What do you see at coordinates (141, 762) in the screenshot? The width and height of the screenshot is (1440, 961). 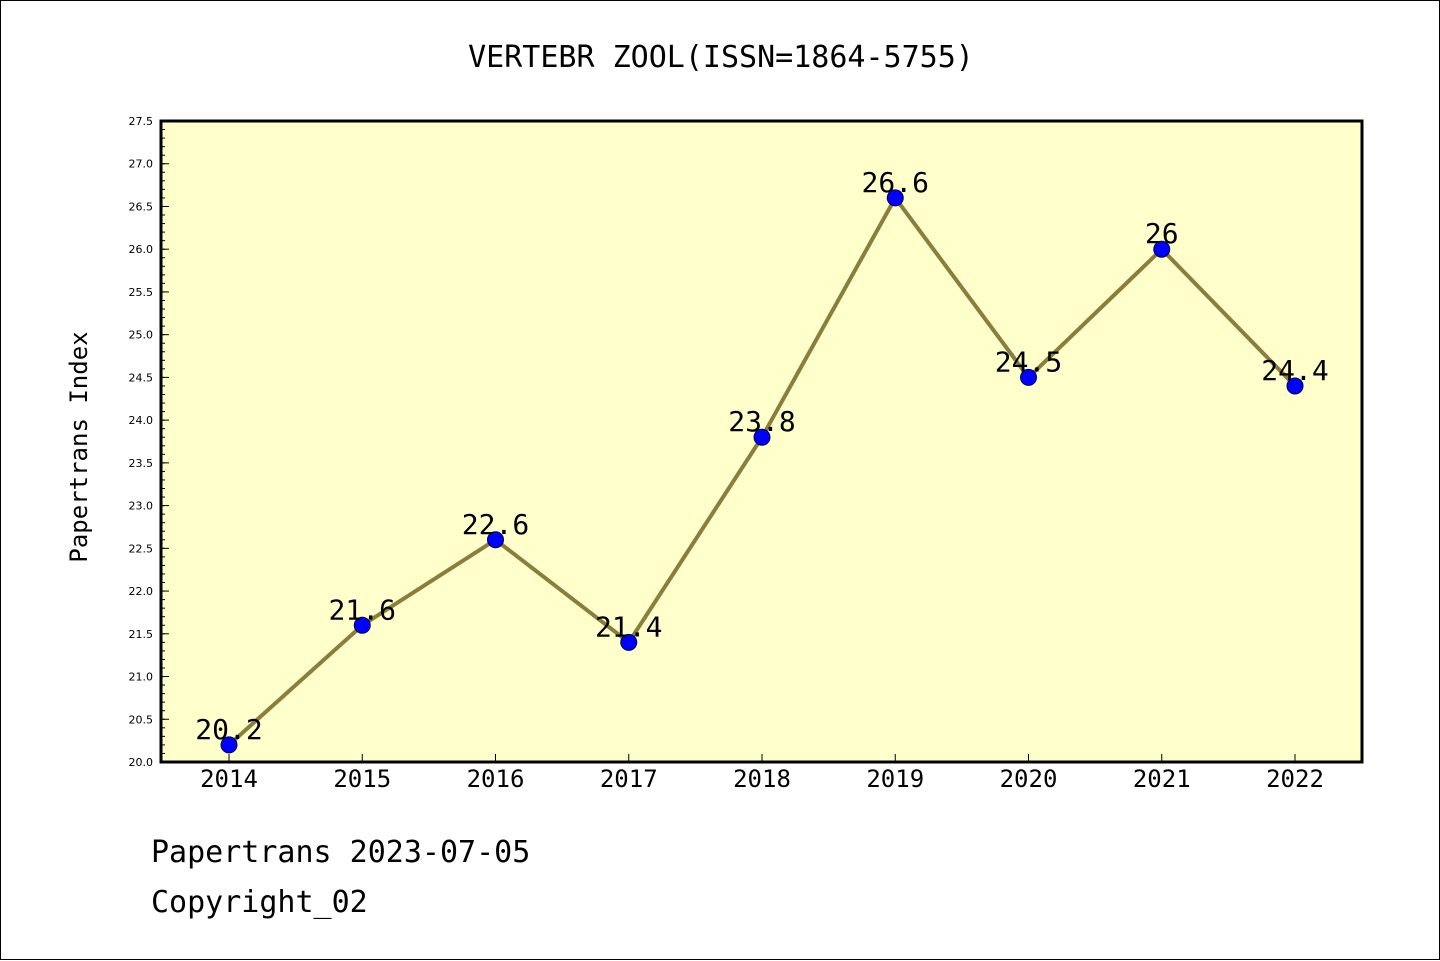 I see `y-tick-label: 20.0` at bounding box center [141, 762].